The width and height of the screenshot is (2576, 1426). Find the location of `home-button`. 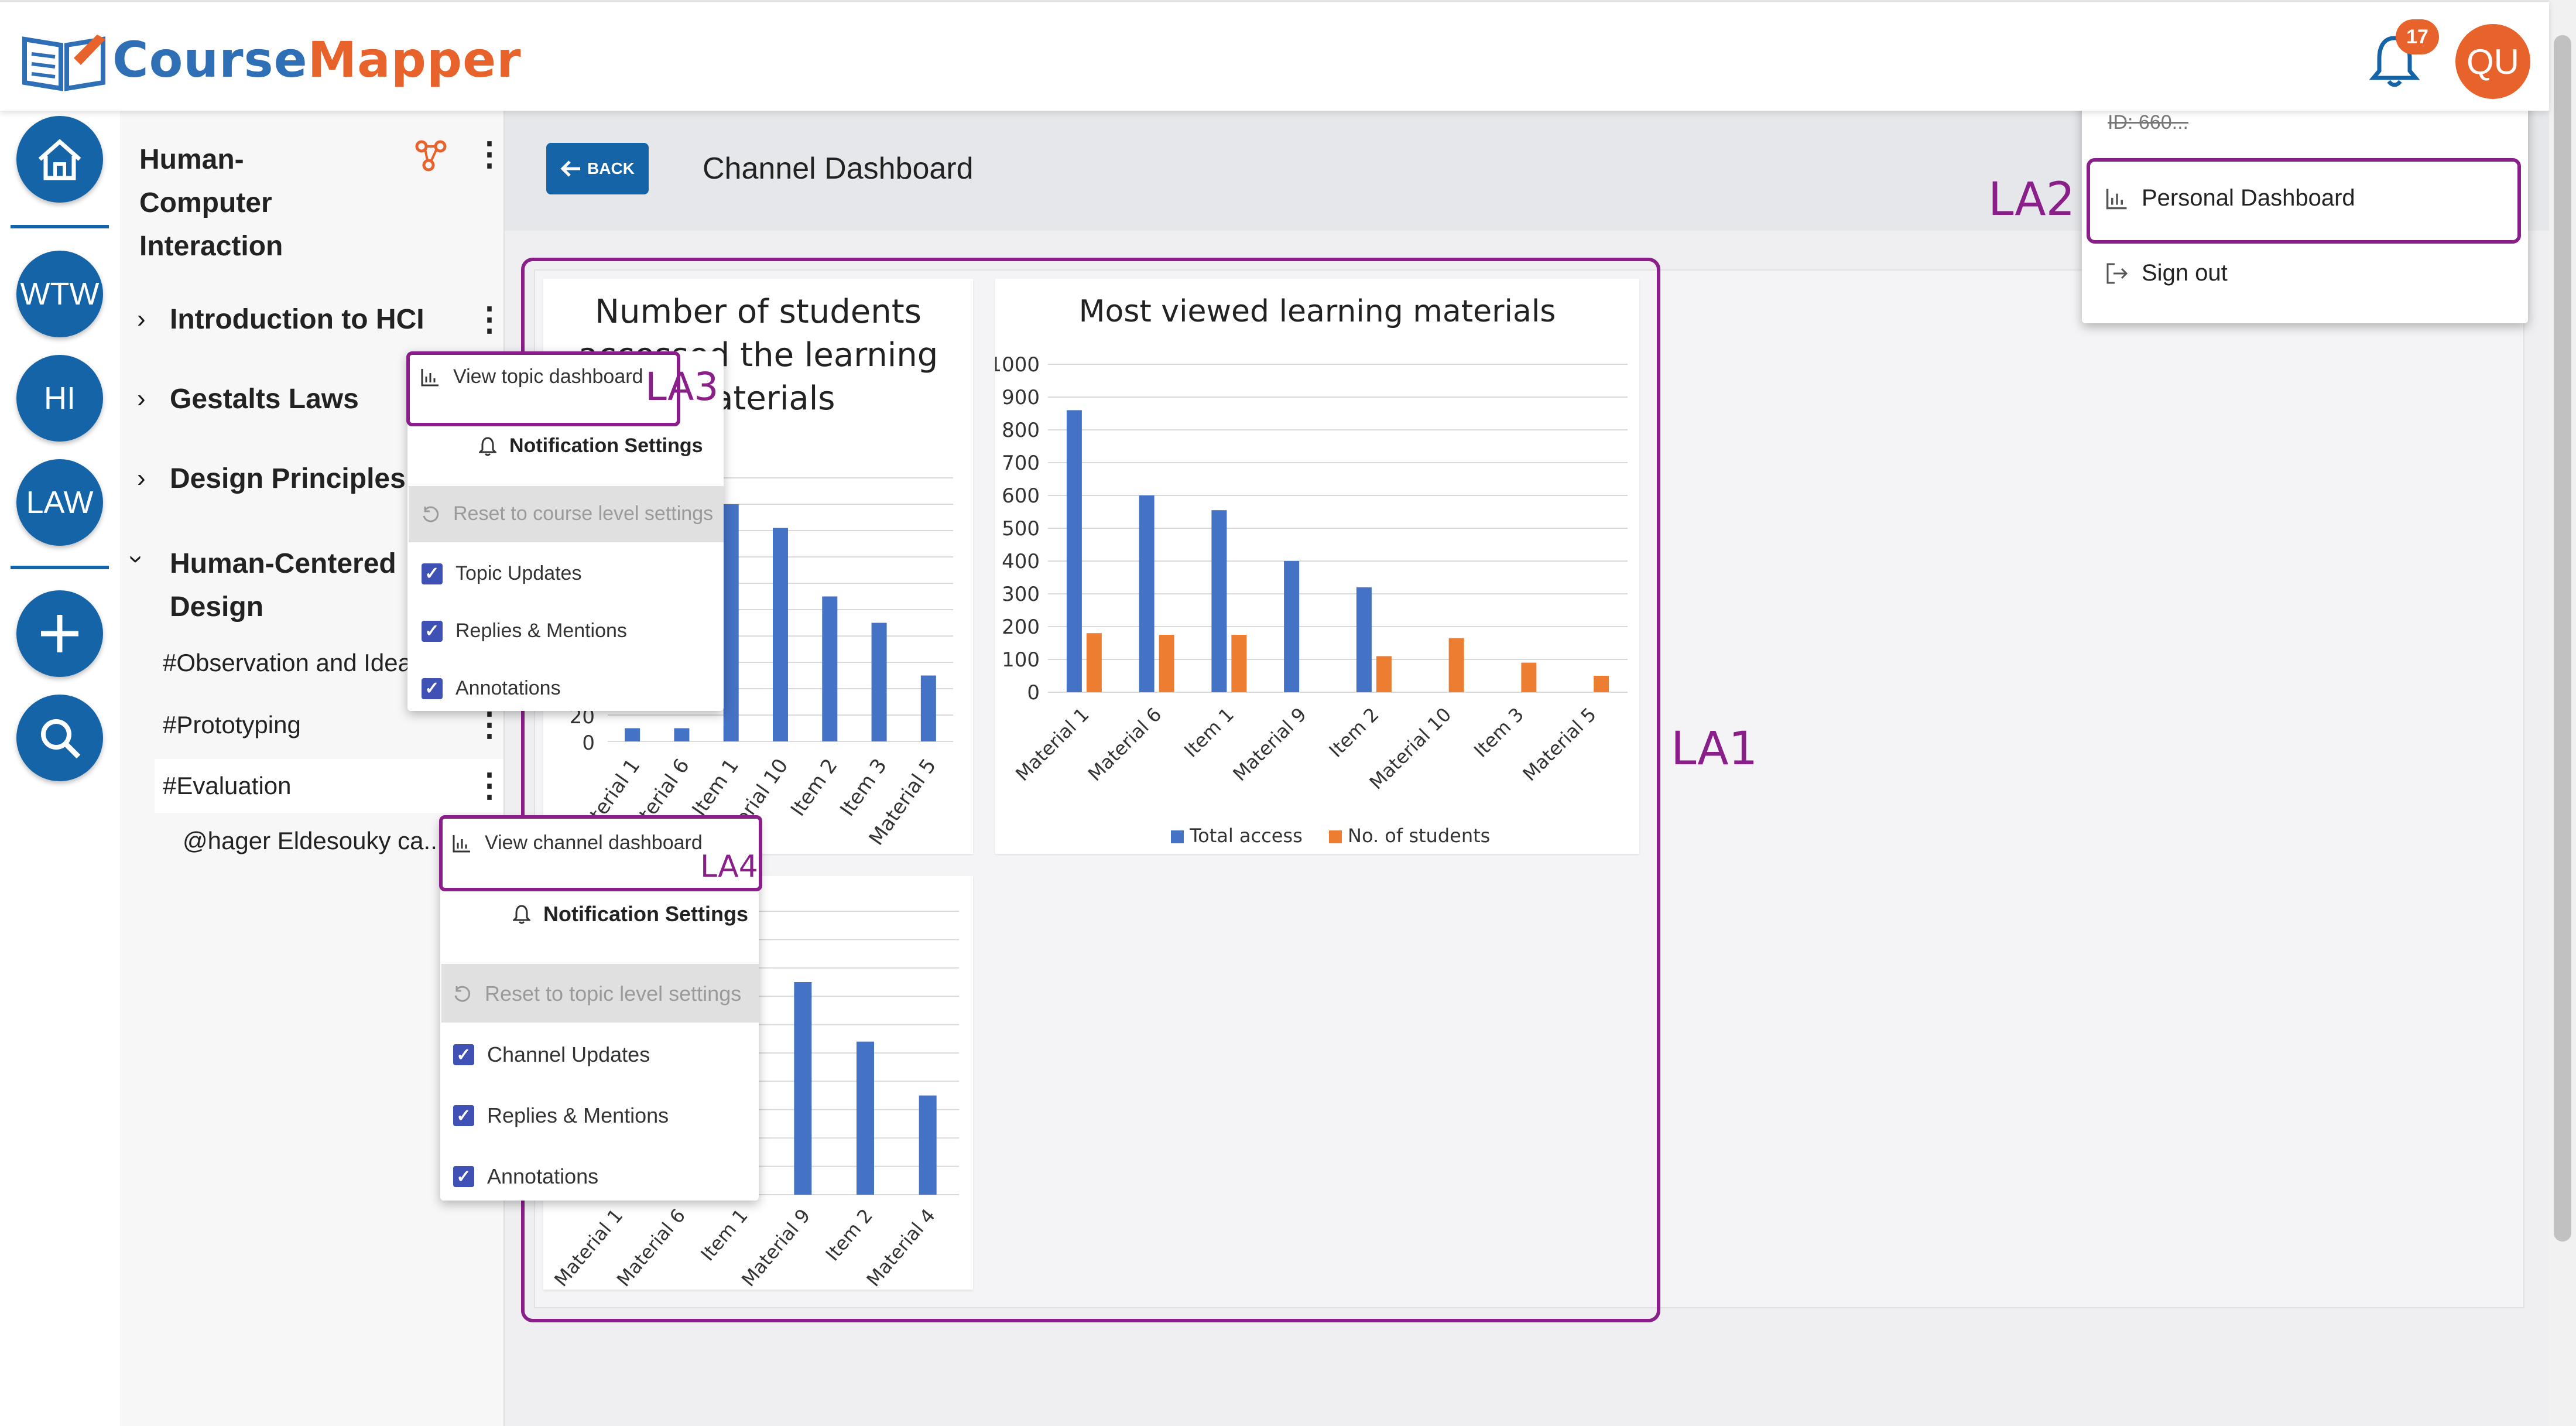

home-button is located at coordinates (59, 159).